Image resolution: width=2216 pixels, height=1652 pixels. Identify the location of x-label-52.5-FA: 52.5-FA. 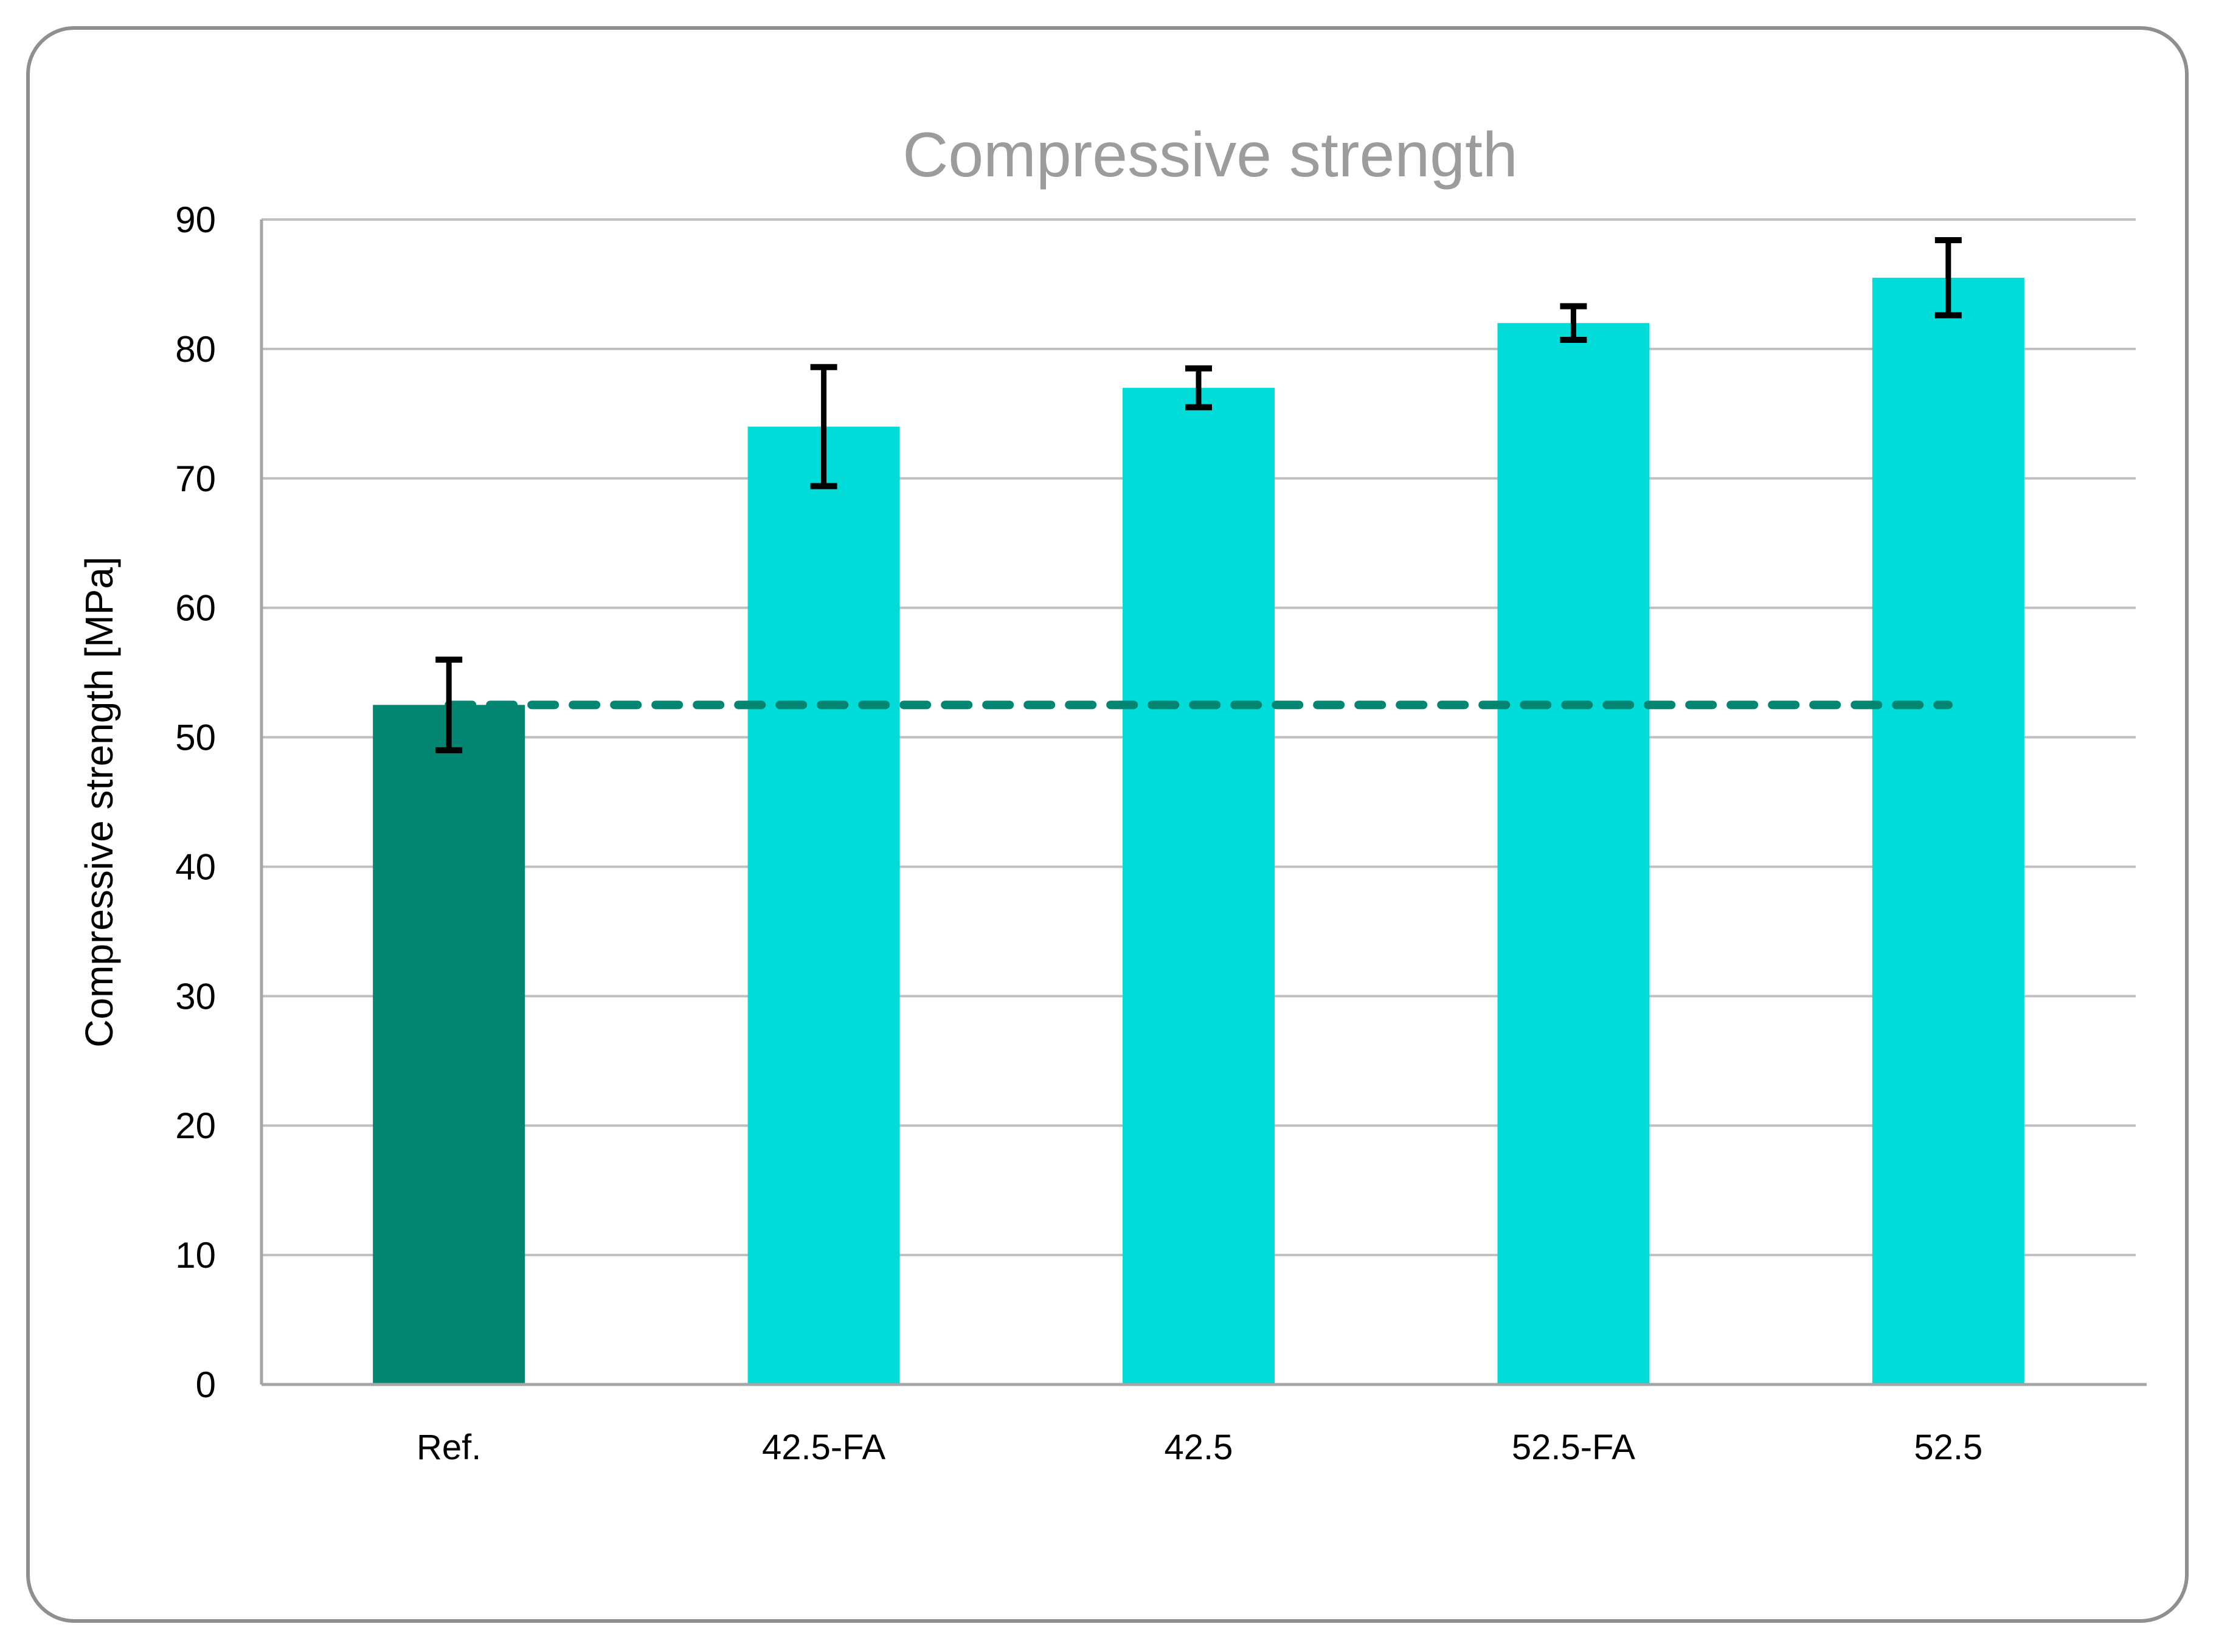
(1573, 1447).